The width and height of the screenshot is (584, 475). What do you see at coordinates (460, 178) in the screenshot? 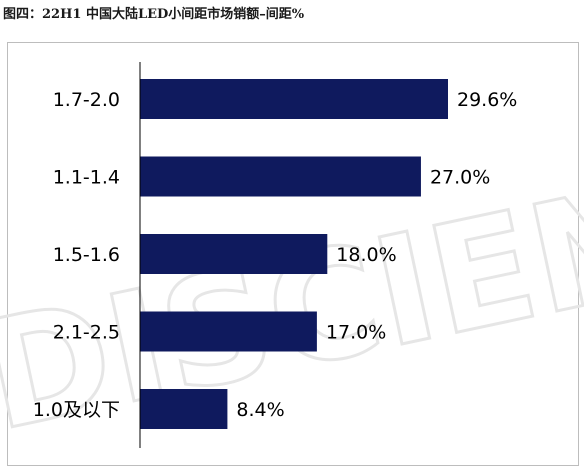
I see `value-label-1: 27.0%` at bounding box center [460, 178].